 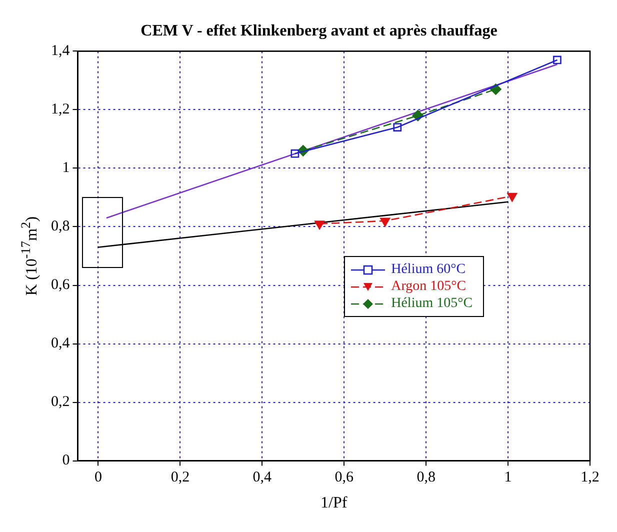 I want to click on x-tick-label: 1,2, so click(x=590, y=478).